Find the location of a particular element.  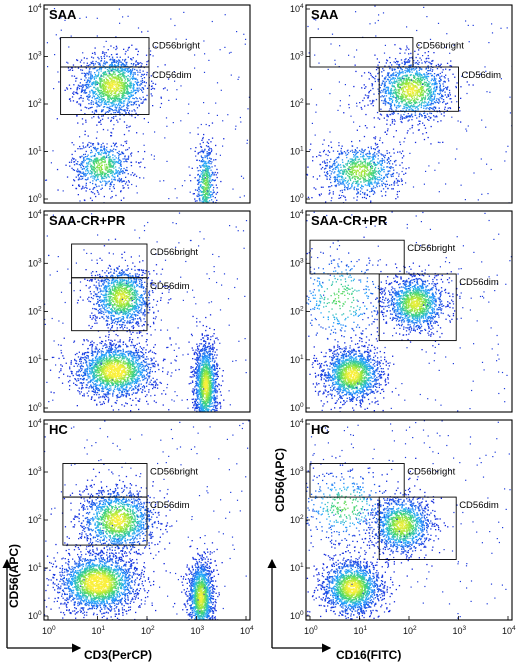

panel-frame is located at coordinates (147, 104).